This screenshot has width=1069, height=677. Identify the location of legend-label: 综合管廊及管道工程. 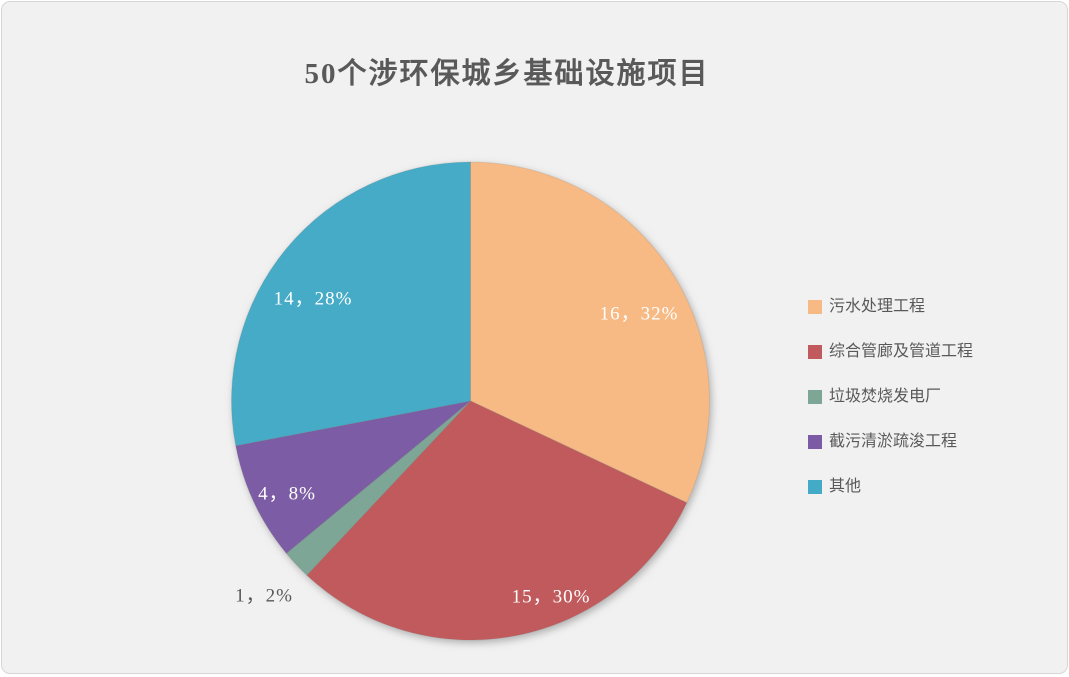
(901, 351).